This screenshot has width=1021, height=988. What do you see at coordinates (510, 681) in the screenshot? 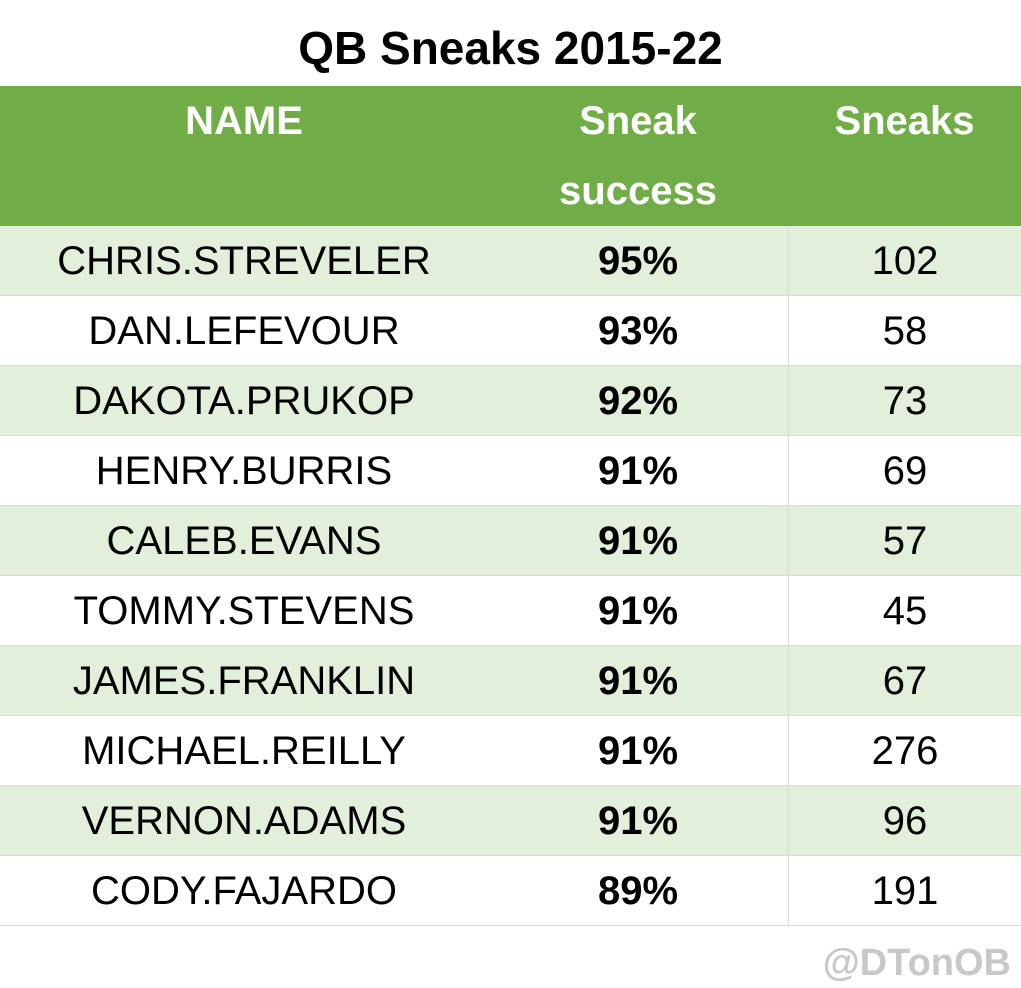
I see `table-row: JAMES.FRANKLIN 91% 67` at bounding box center [510, 681].